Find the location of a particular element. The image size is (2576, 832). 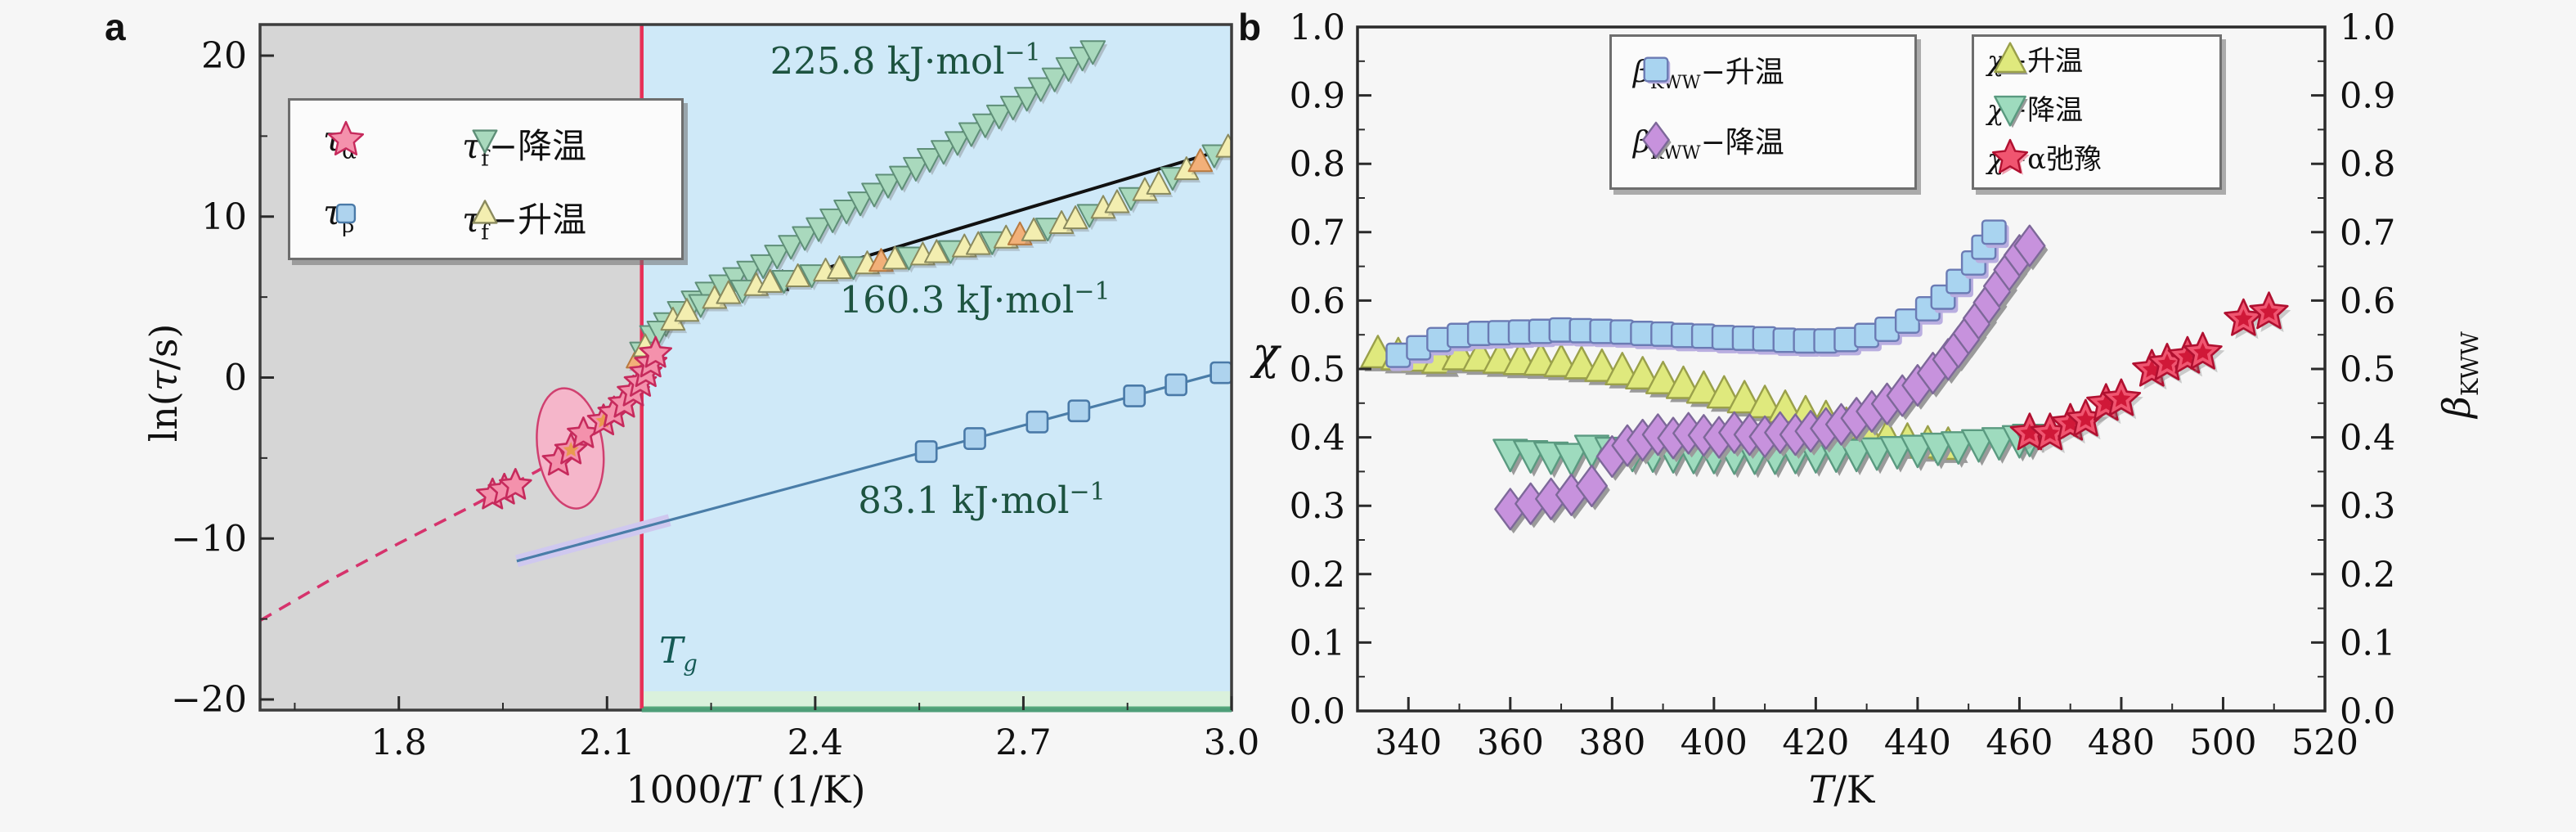

tg-annotation: Tg is located at coordinates (678, 653).